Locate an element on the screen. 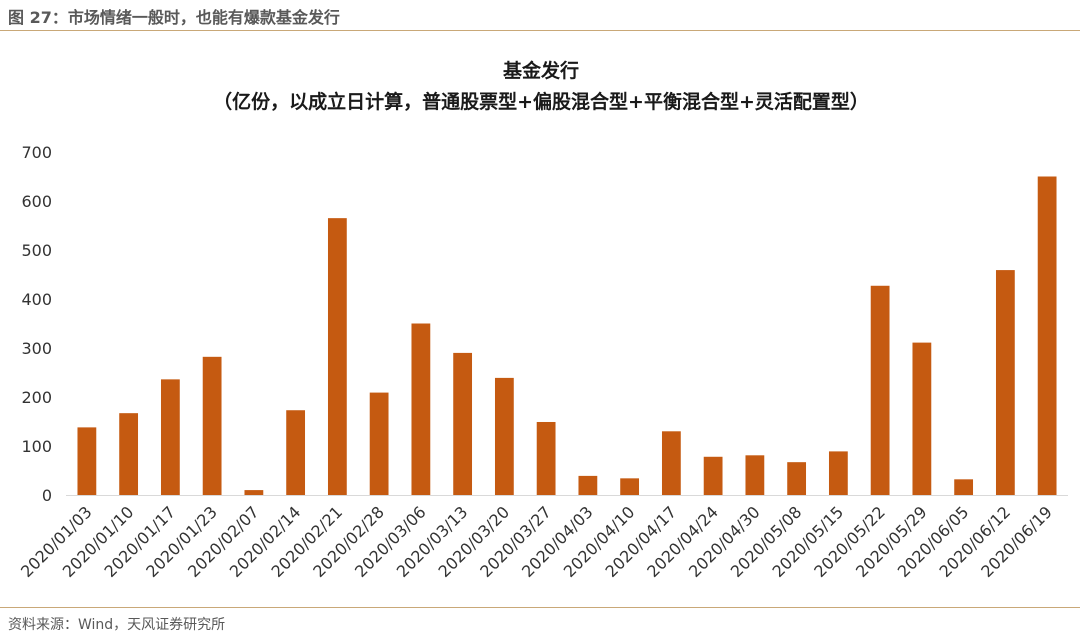  y-tick-label: 500 is located at coordinates (36, 250).